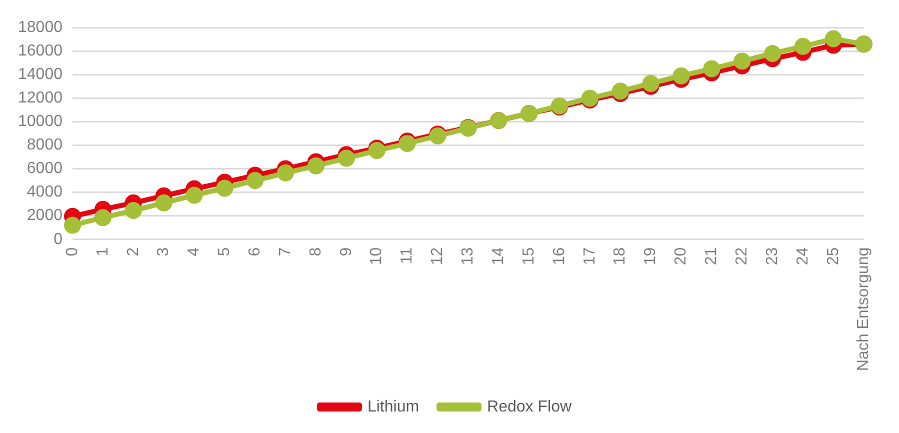 The height and width of the screenshot is (433, 899). What do you see at coordinates (44, 169) in the screenshot?
I see `y-tick-label: 6000` at bounding box center [44, 169].